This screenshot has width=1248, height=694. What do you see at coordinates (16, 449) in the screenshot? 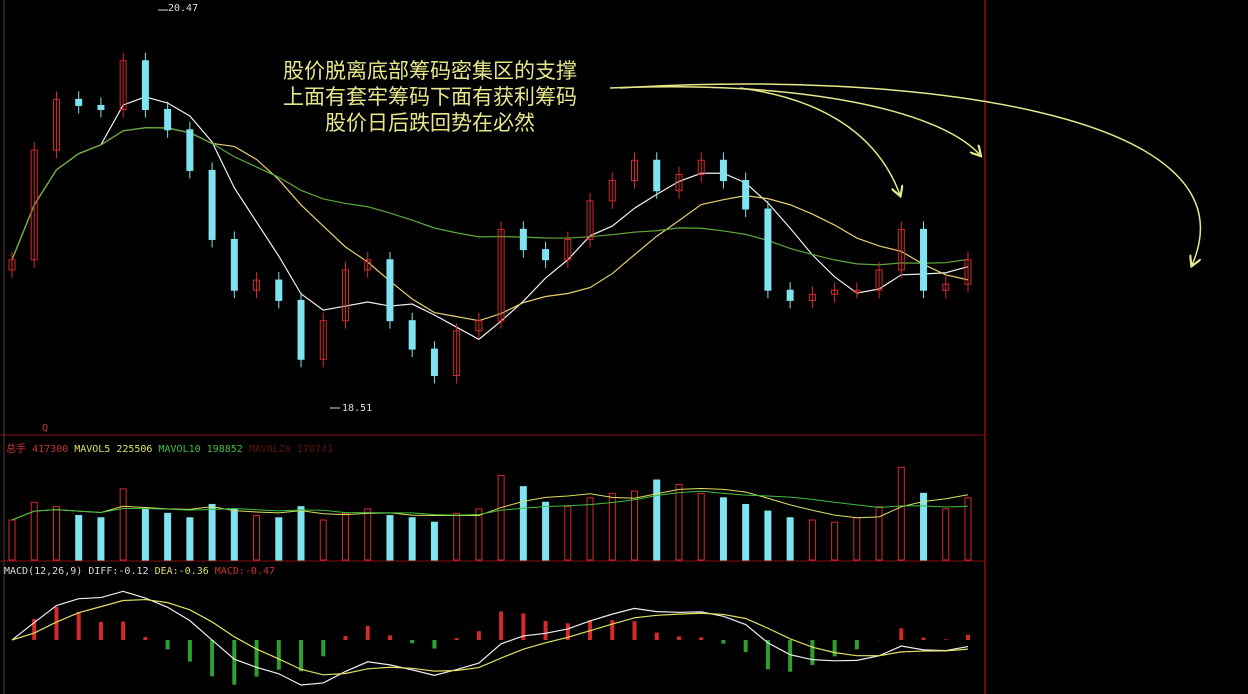
I see `volume-label: 总手` at bounding box center [16, 449].